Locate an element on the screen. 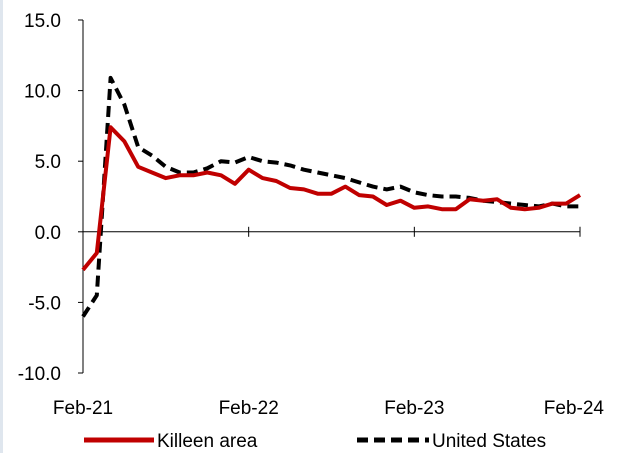  y-tick-label: 5.0 is located at coordinates (48, 162).